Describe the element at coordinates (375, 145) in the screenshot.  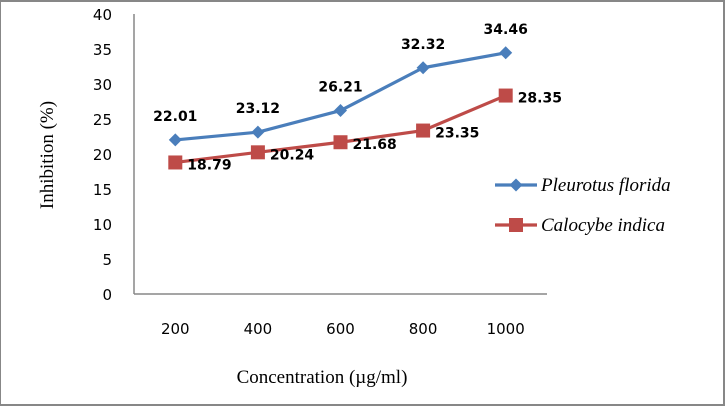
I see `data-label: 21.68` at that location.